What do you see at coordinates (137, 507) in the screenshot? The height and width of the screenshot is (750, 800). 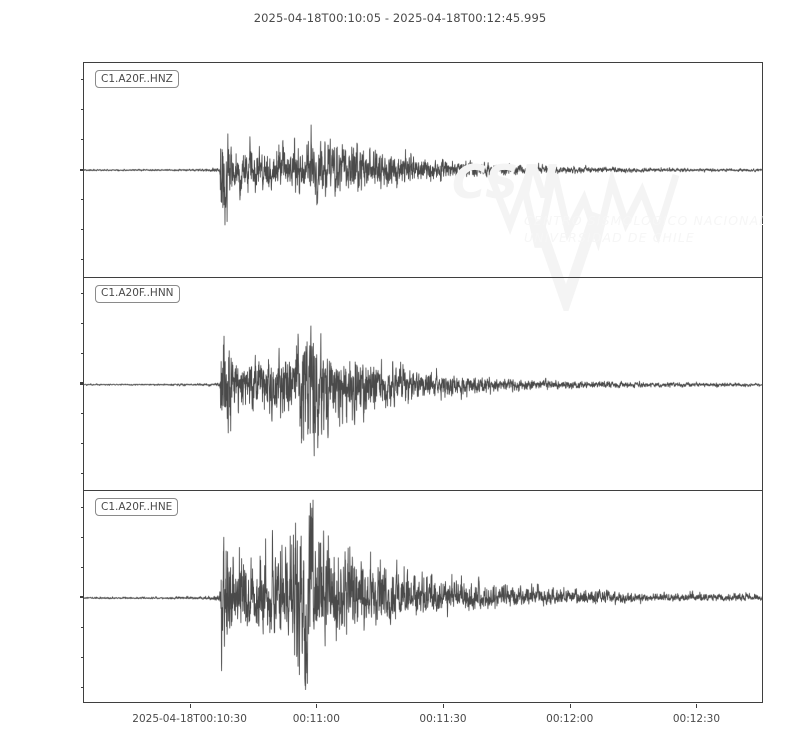 I see `channel-label-hne: C1.A20F..HNE` at bounding box center [137, 507].